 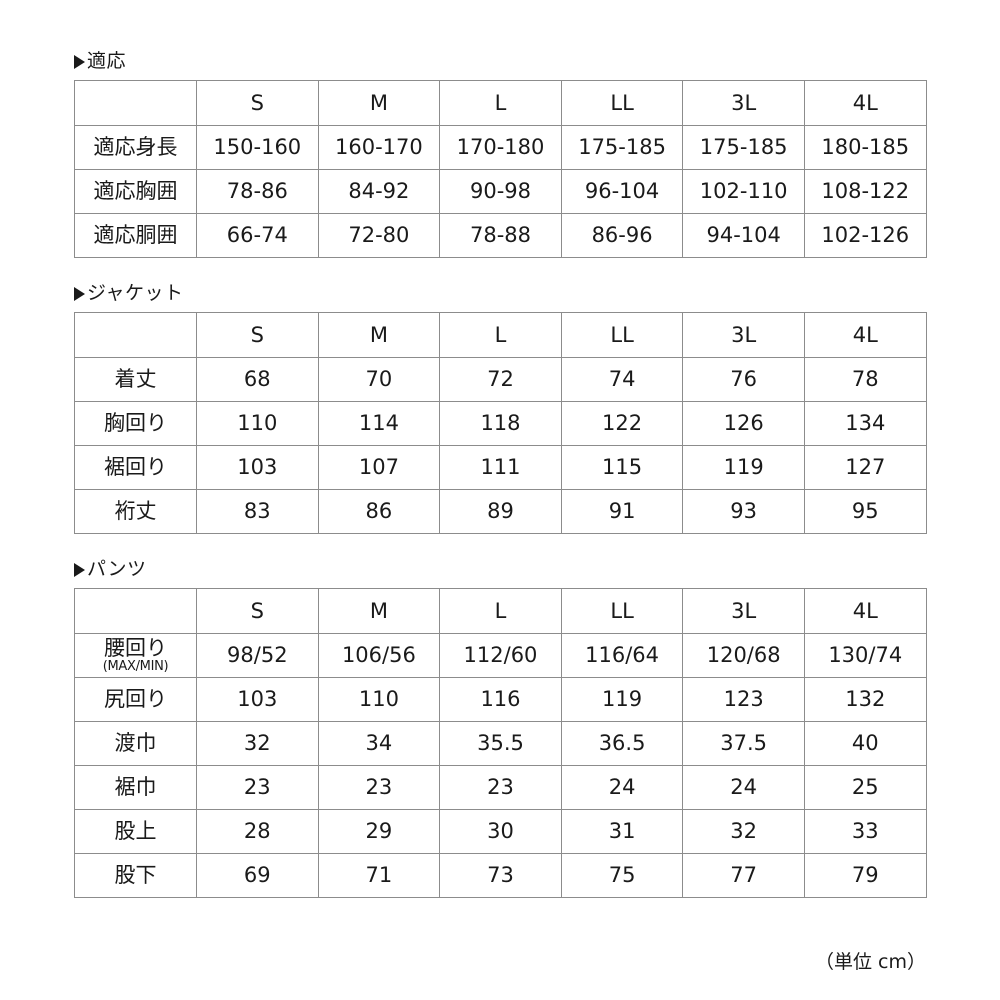 What do you see at coordinates (117, 569) in the screenshot?
I see `section-heading-label: パンツ` at bounding box center [117, 569].